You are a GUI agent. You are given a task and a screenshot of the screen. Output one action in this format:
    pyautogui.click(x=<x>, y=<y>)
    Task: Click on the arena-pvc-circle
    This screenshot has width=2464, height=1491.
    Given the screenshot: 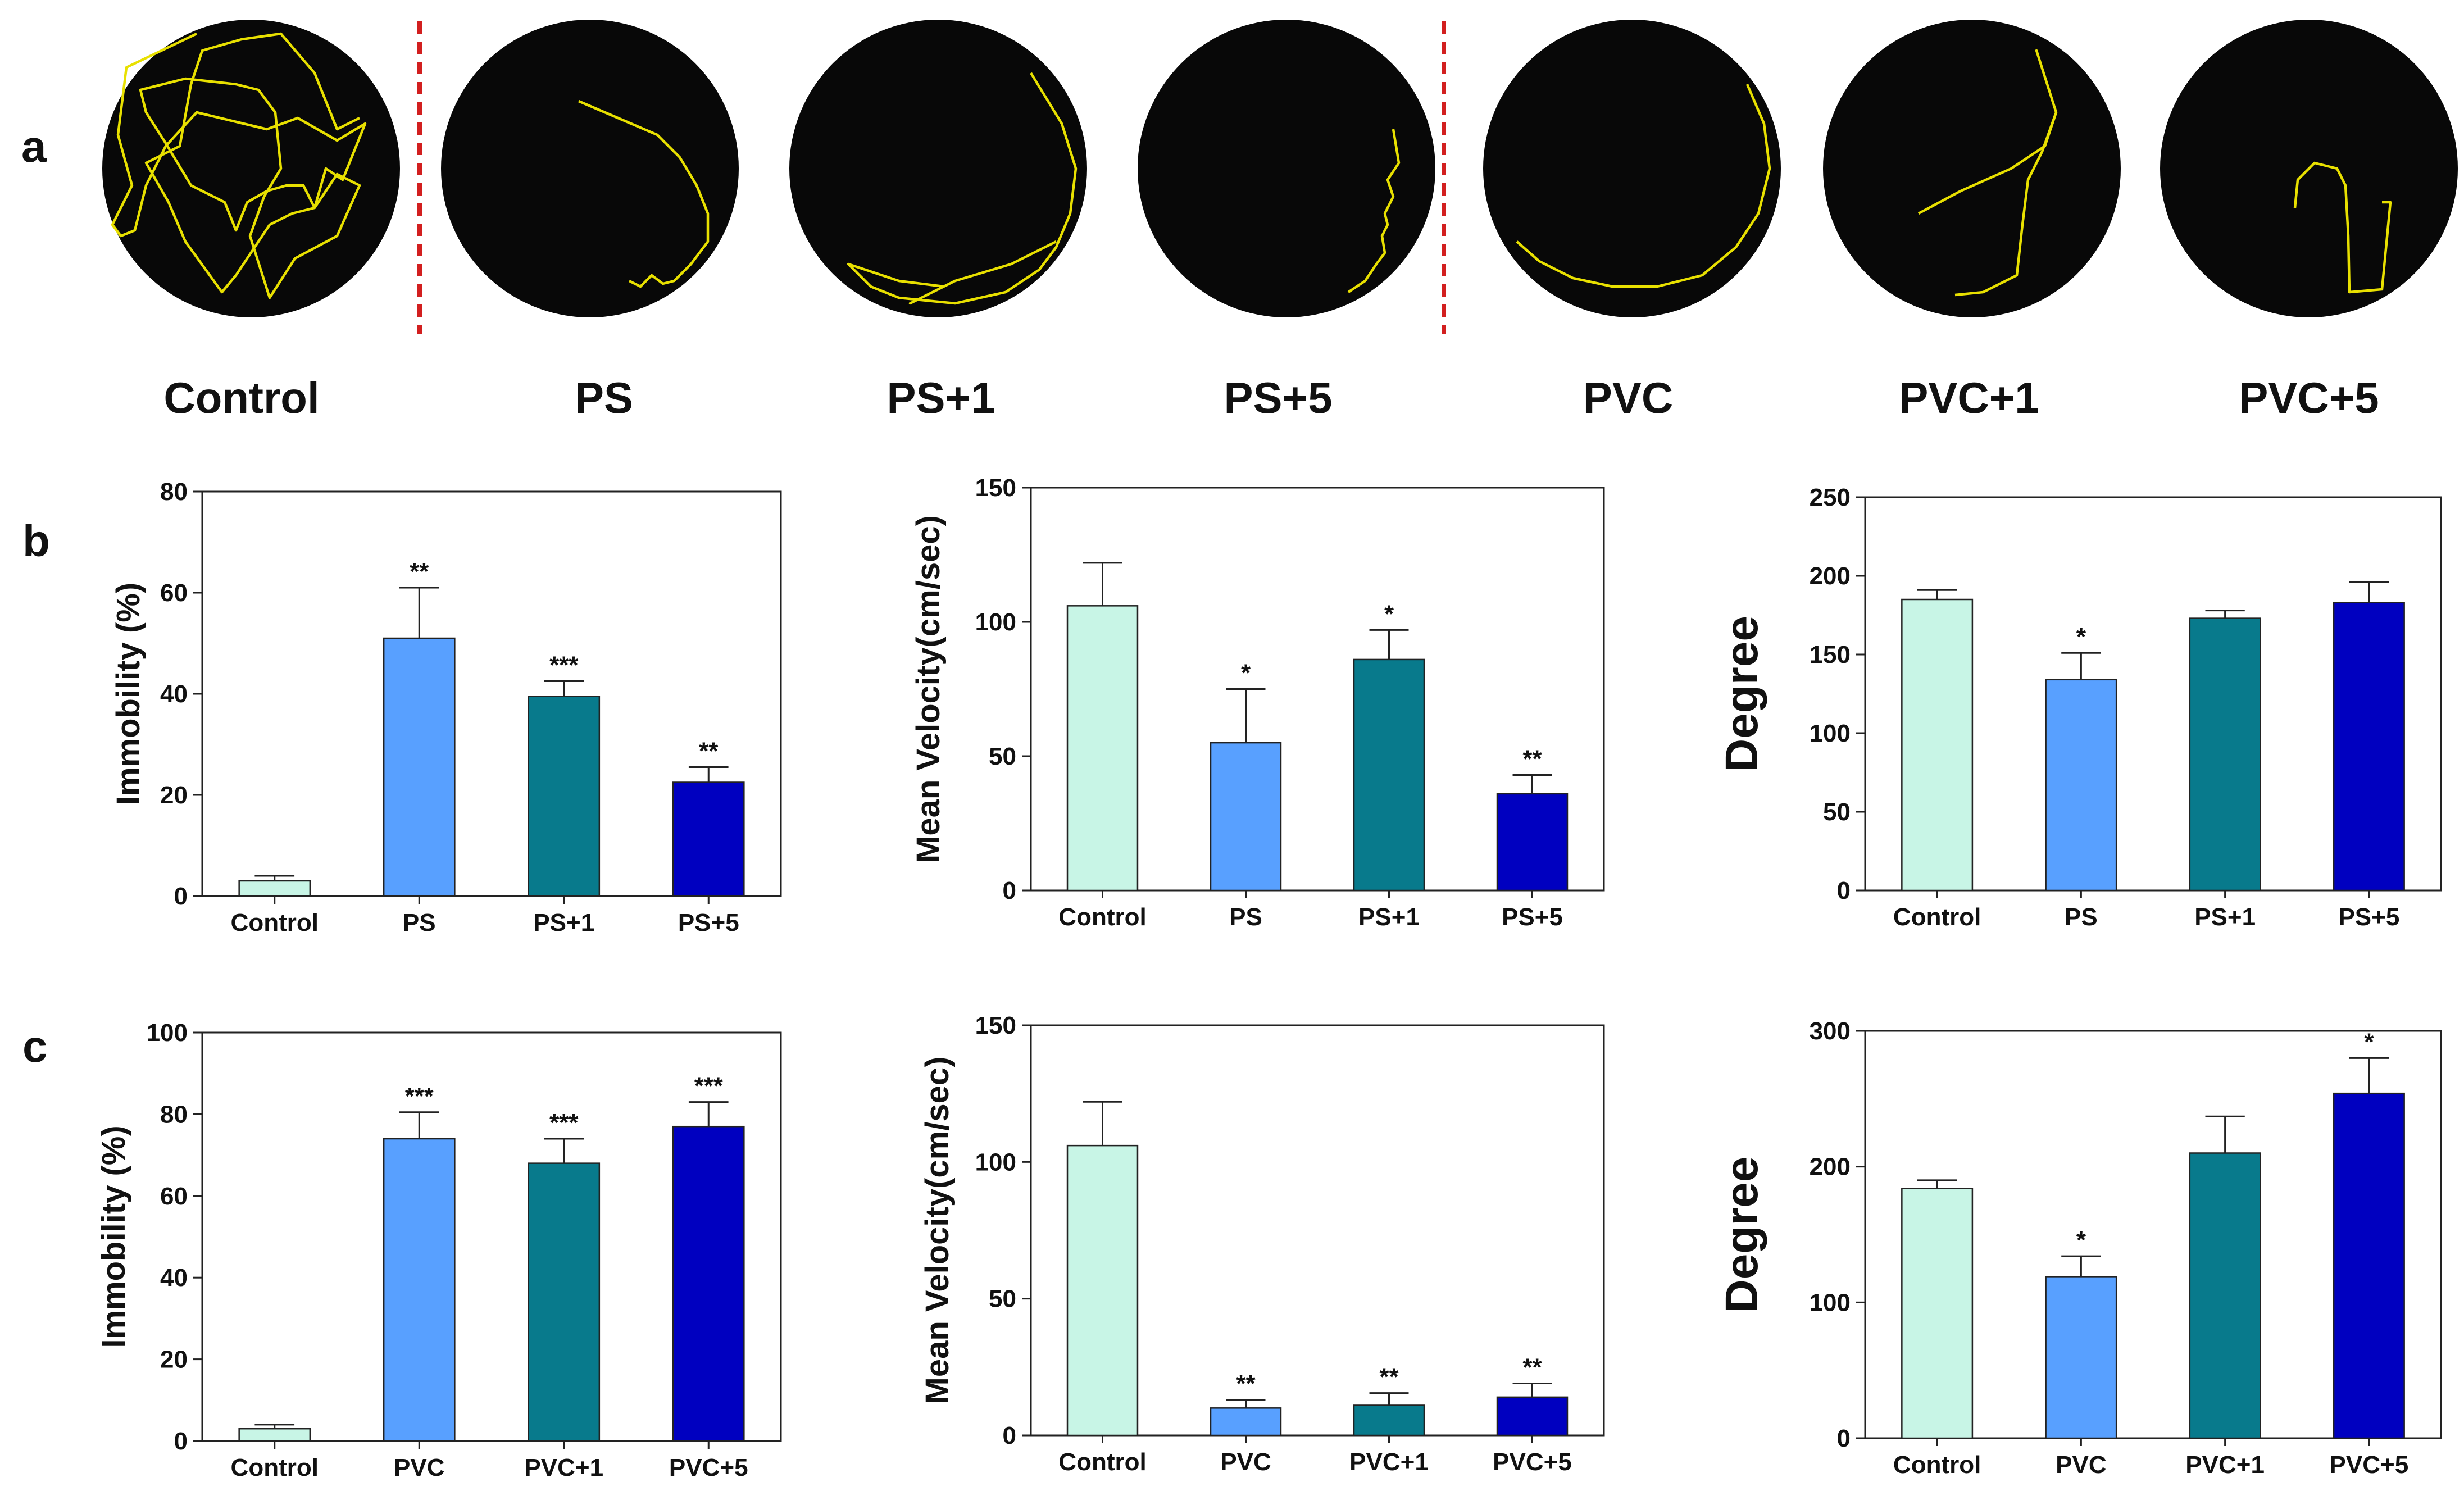 What is the action you would take?
    pyautogui.click(x=1632, y=168)
    